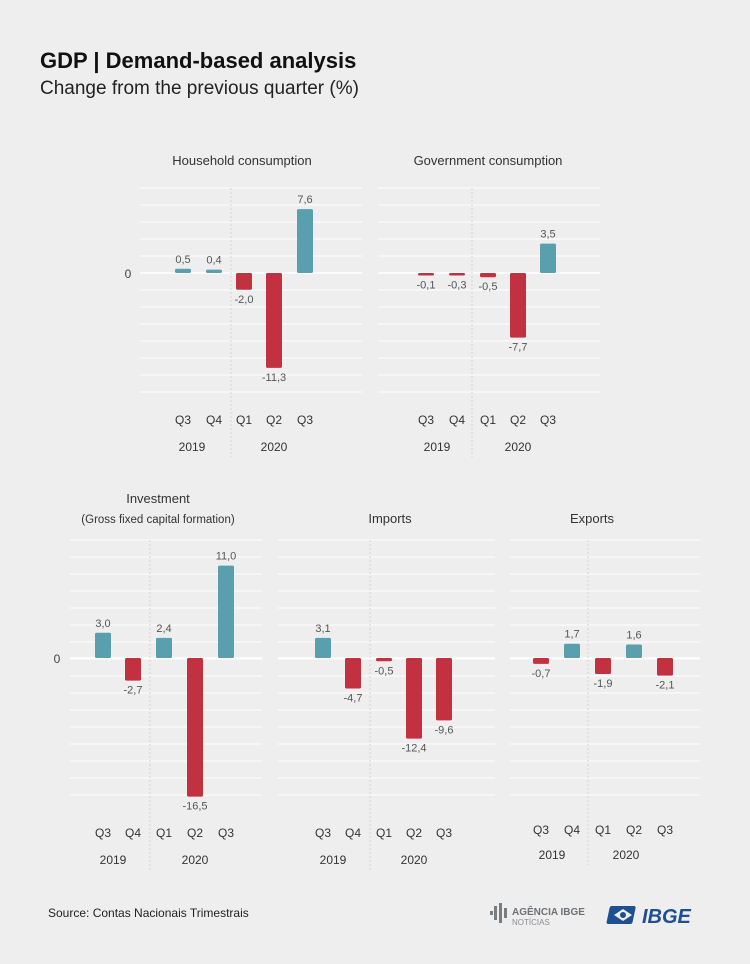  I want to click on investment-title: Investment, so click(158, 498).